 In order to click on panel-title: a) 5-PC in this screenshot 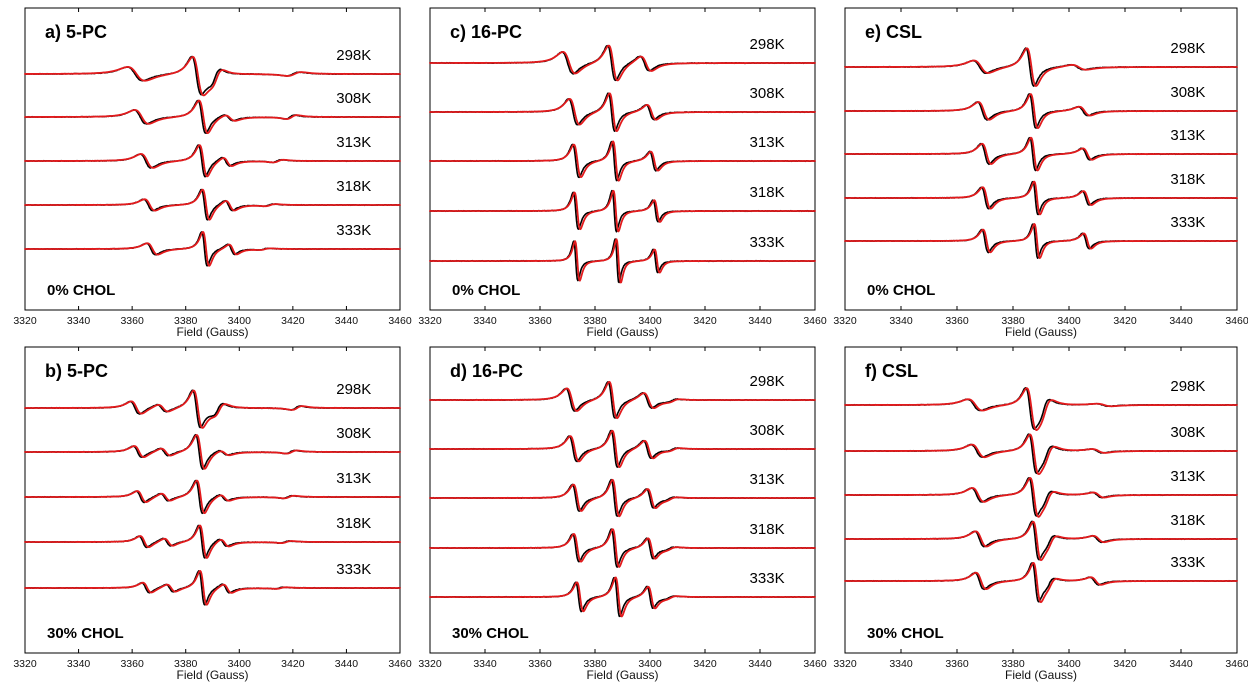, I will do `click(76, 32)`.